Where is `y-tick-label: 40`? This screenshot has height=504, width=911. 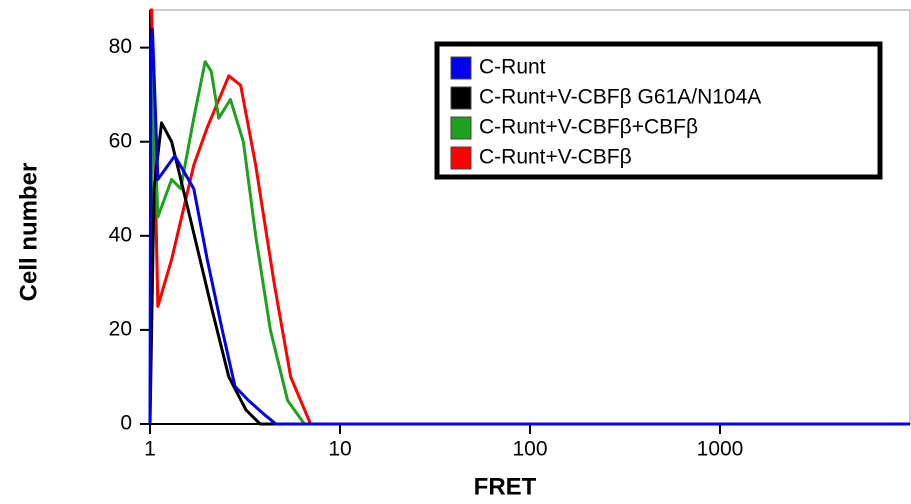
y-tick-label: 40 is located at coordinates (120, 234).